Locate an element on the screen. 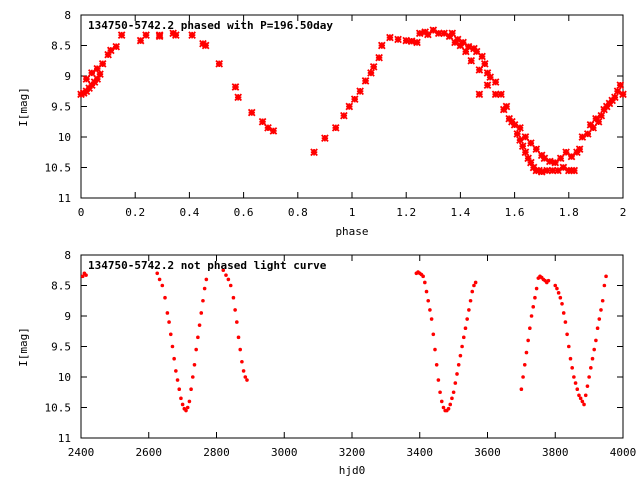  phased-x-tick-label: 0.4 is located at coordinates (189, 212).